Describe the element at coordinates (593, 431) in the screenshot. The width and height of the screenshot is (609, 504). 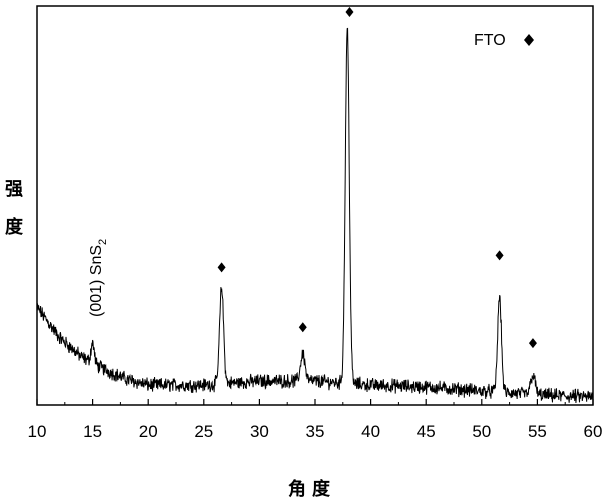
I see `x-tick-label: 60` at that location.